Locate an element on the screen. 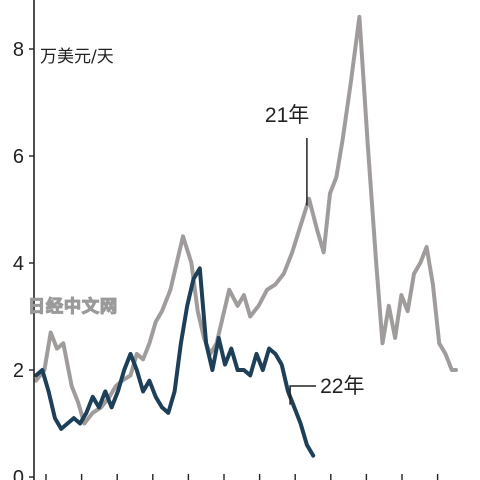 The height and width of the screenshot is (480, 480). y-axis-unit-label: 万美元/天 is located at coordinates (77, 57).